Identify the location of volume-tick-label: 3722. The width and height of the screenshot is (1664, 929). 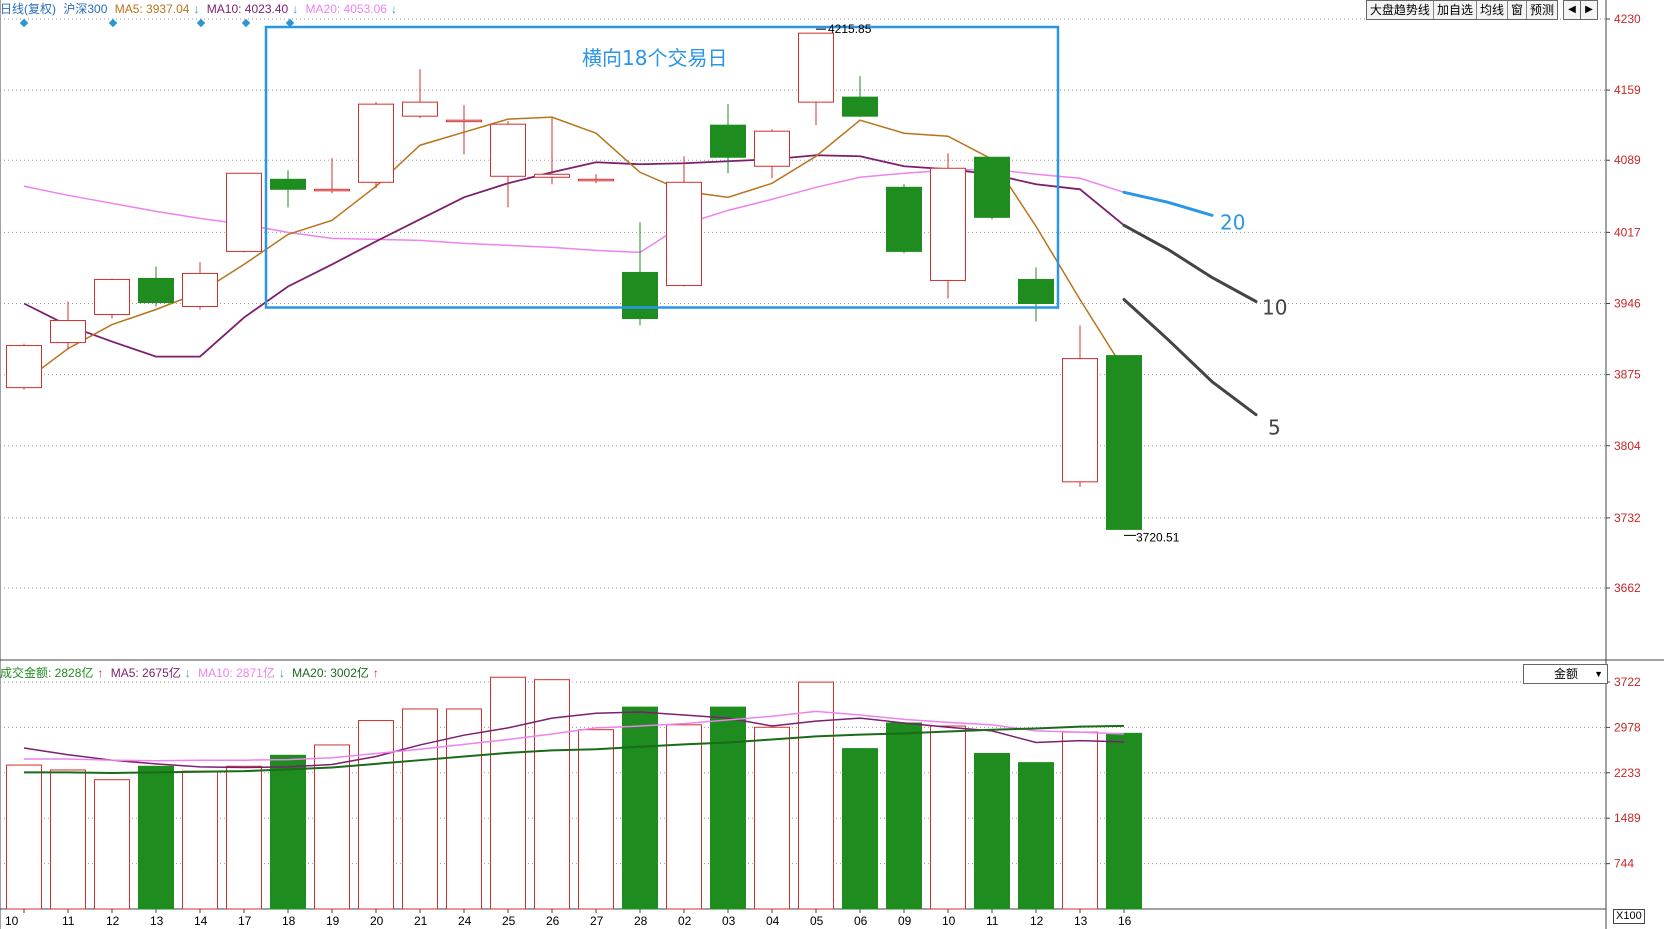
(1627, 682).